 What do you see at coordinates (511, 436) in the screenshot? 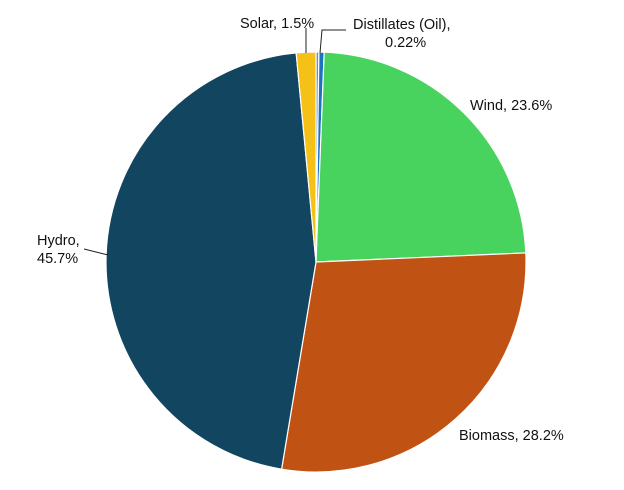
I see `label-biomass: Biomass, 28.2%` at bounding box center [511, 436].